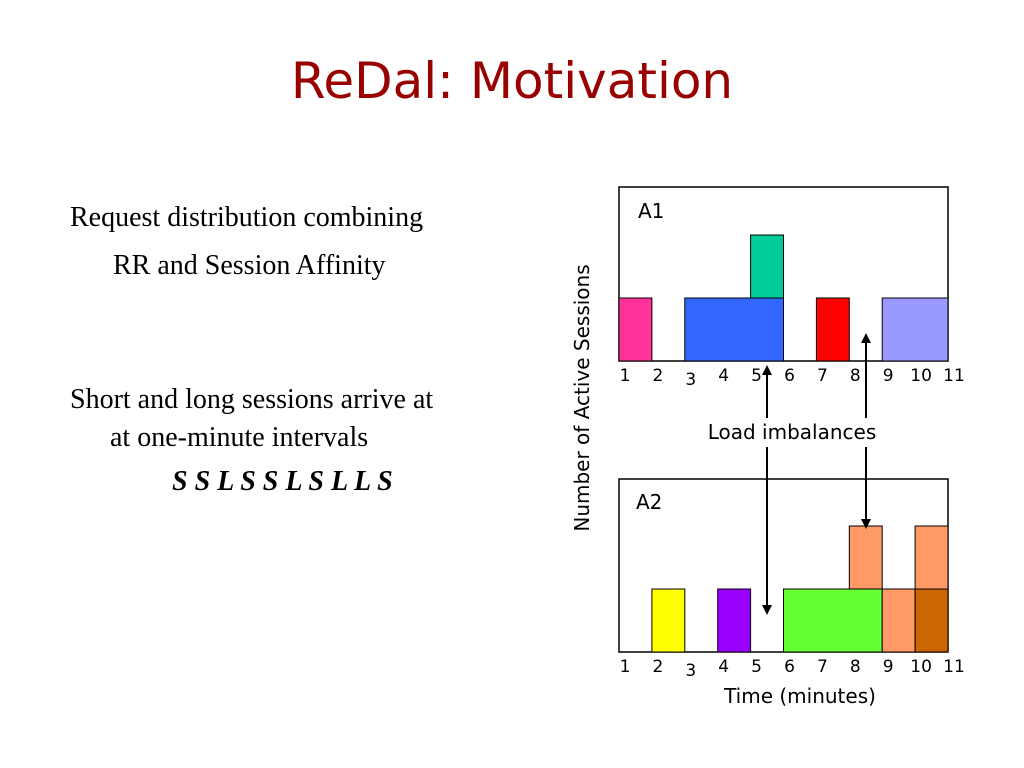 Image resolution: width=1024 pixels, height=768 pixels. I want to click on bullet-1-line-1: Request distribution combining, so click(247, 217).